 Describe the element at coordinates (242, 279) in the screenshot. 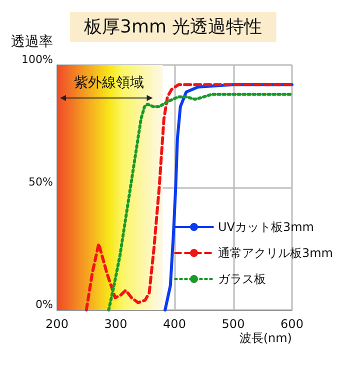

I see `legend-label: ガラス板` at that location.